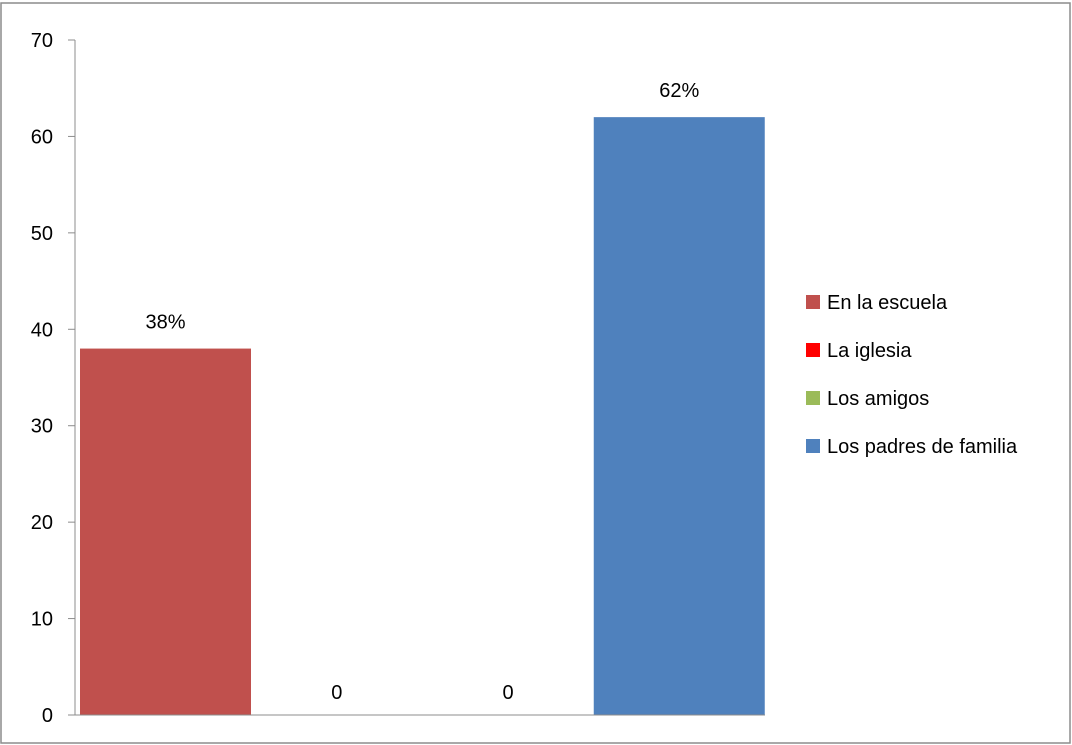  What do you see at coordinates (336, 693) in the screenshot?
I see `data-label-2: 0` at bounding box center [336, 693].